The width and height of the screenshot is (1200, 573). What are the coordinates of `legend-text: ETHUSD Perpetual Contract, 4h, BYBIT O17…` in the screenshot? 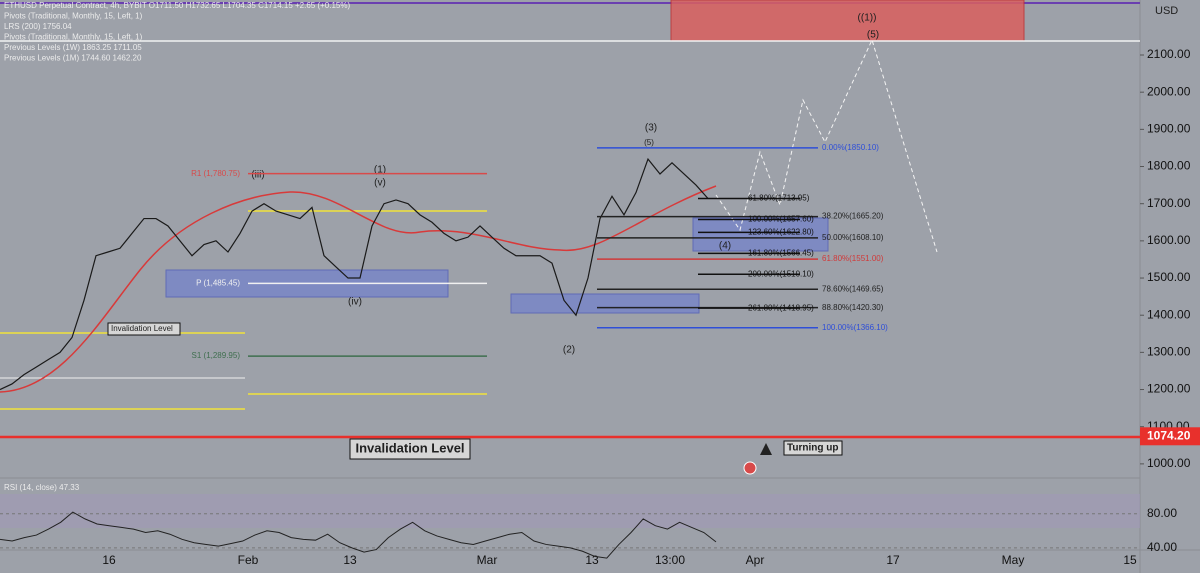 It's located at (177, 5).